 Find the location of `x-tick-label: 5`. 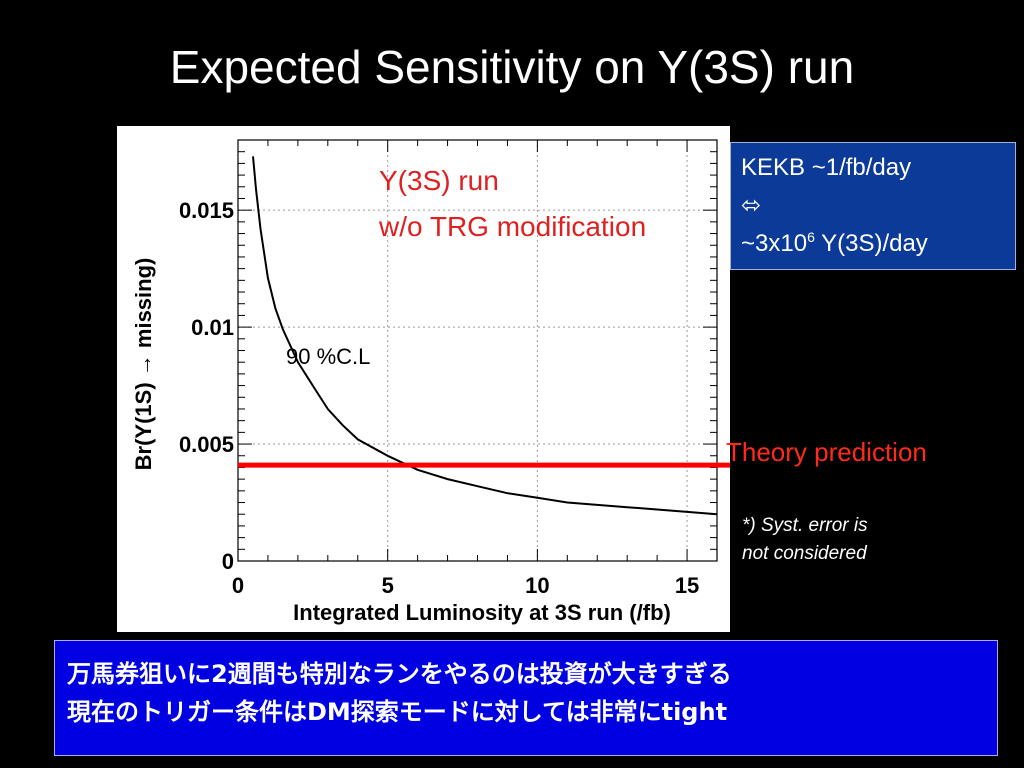

x-tick-label: 5 is located at coordinates (388, 585).